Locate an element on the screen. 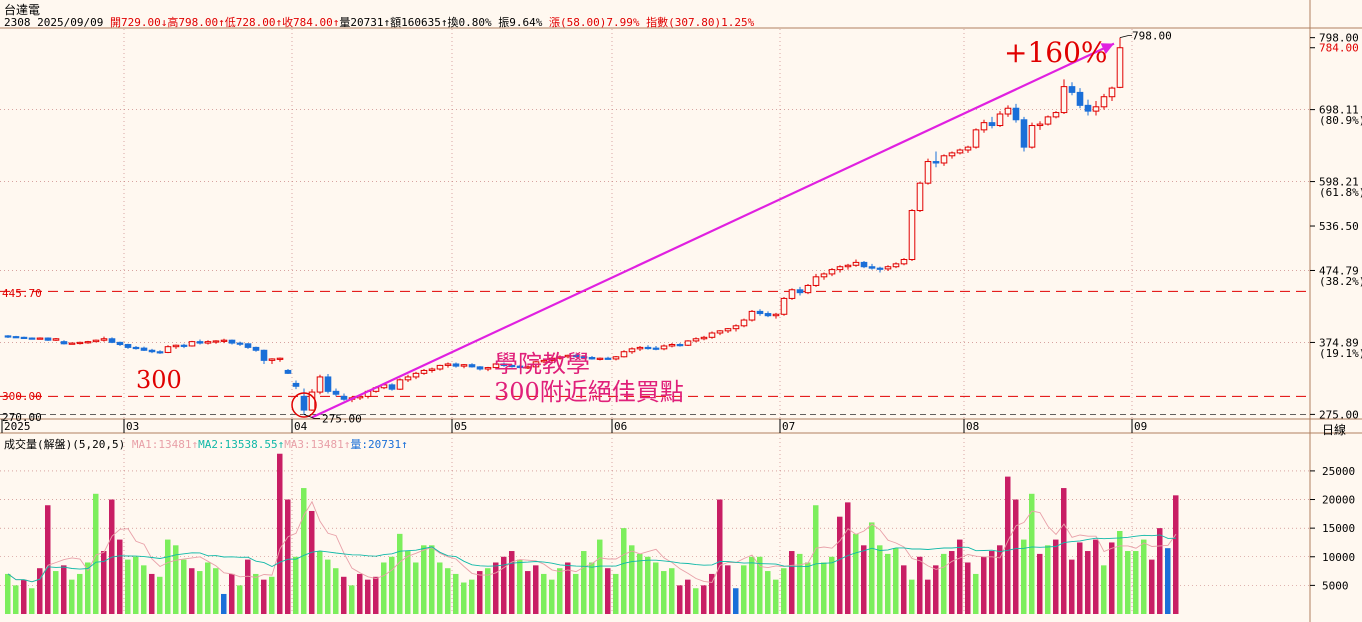  gain-percent-label: +160% is located at coordinates (1056, 52).